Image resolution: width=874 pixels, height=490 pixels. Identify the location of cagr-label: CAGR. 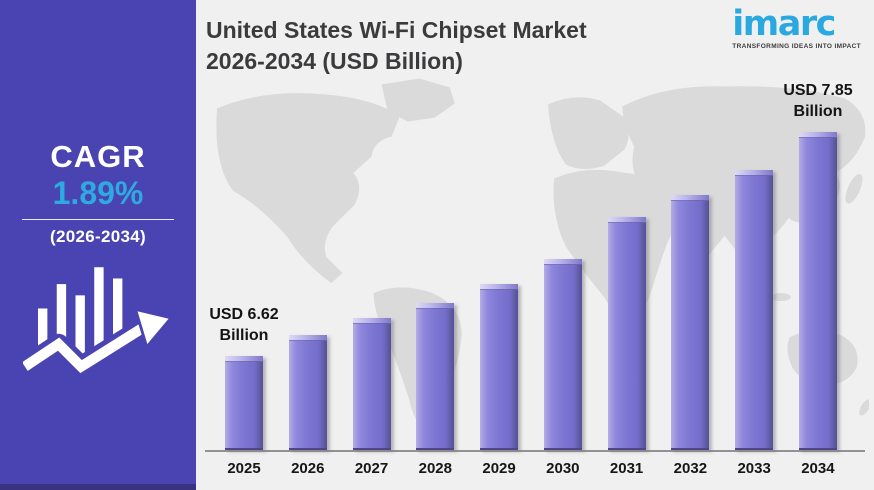
(98, 156).